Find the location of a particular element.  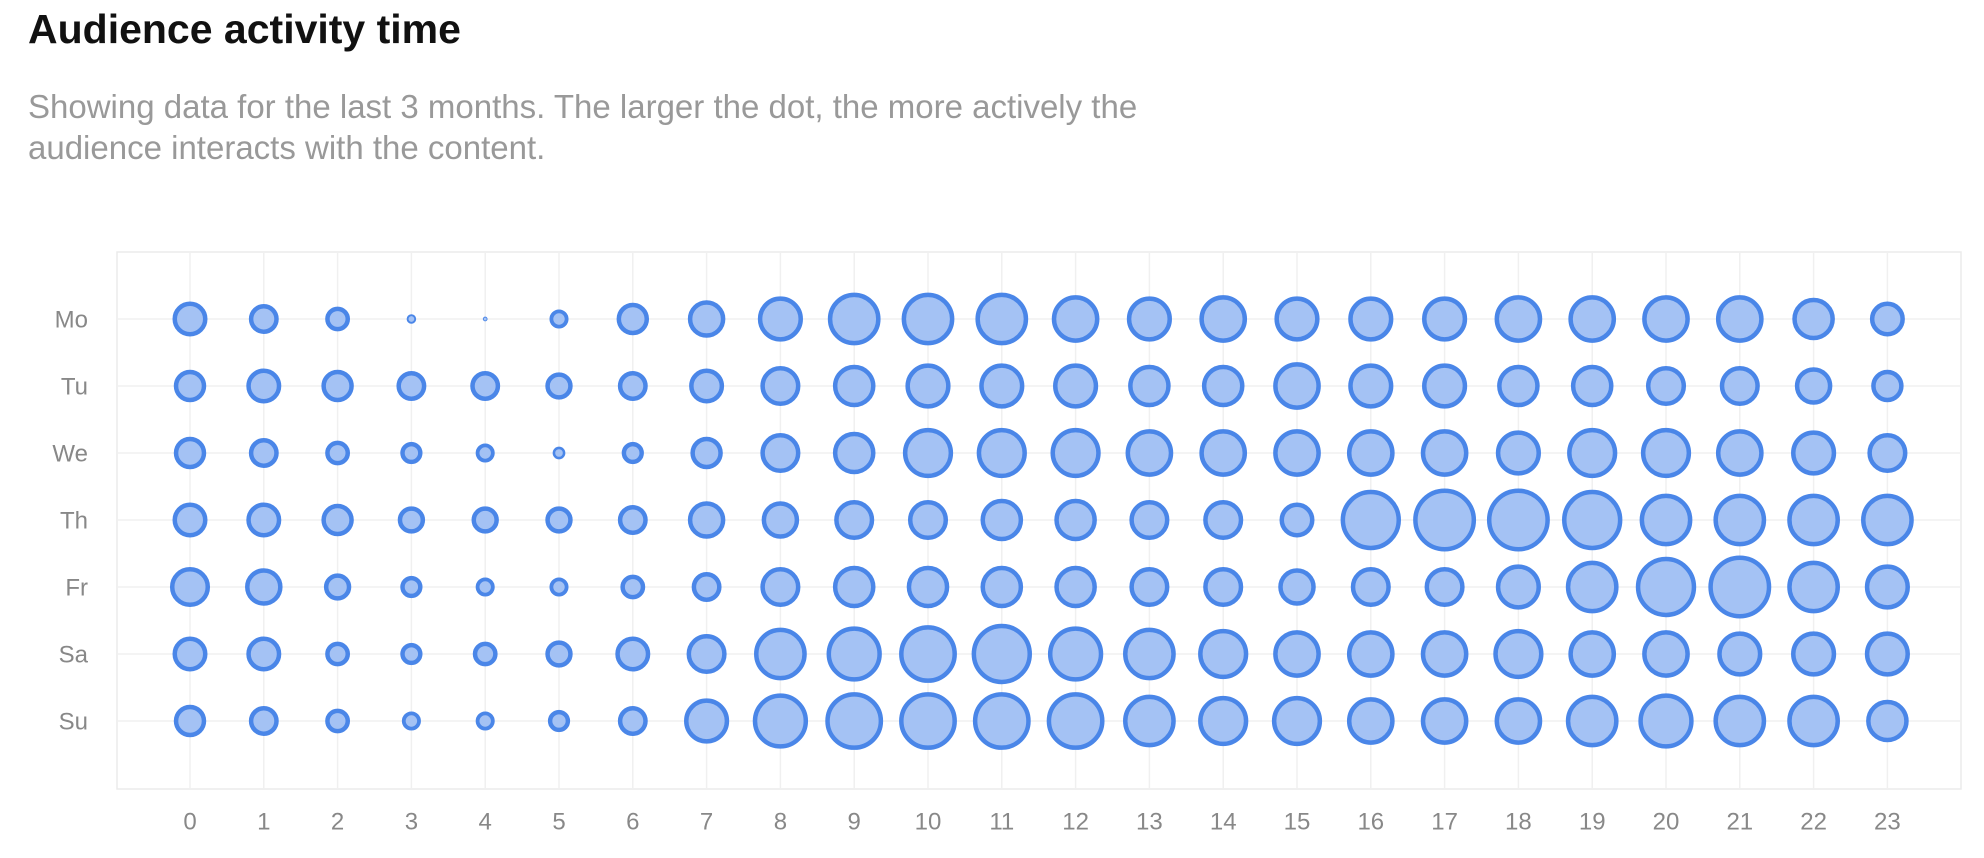

x-tick-label: 2 is located at coordinates (337, 821).